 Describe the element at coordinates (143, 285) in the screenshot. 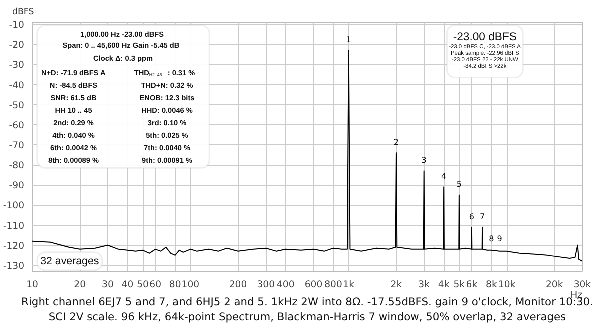

I see `x-tick-label: 50` at that location.